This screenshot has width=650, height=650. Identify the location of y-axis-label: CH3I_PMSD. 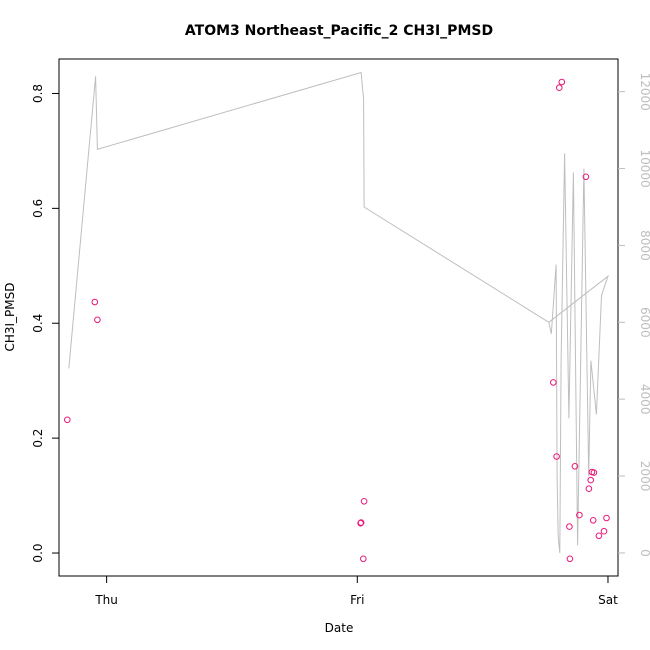
(10, 316).